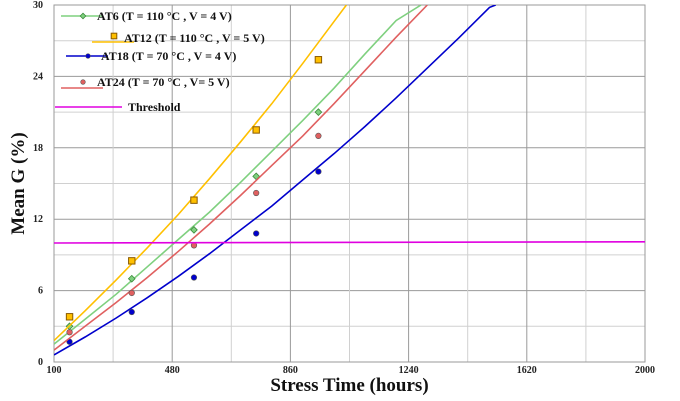 This screenshot has height=401, width=680. I want to click on y-tick-label: 30, so click(38, 5).